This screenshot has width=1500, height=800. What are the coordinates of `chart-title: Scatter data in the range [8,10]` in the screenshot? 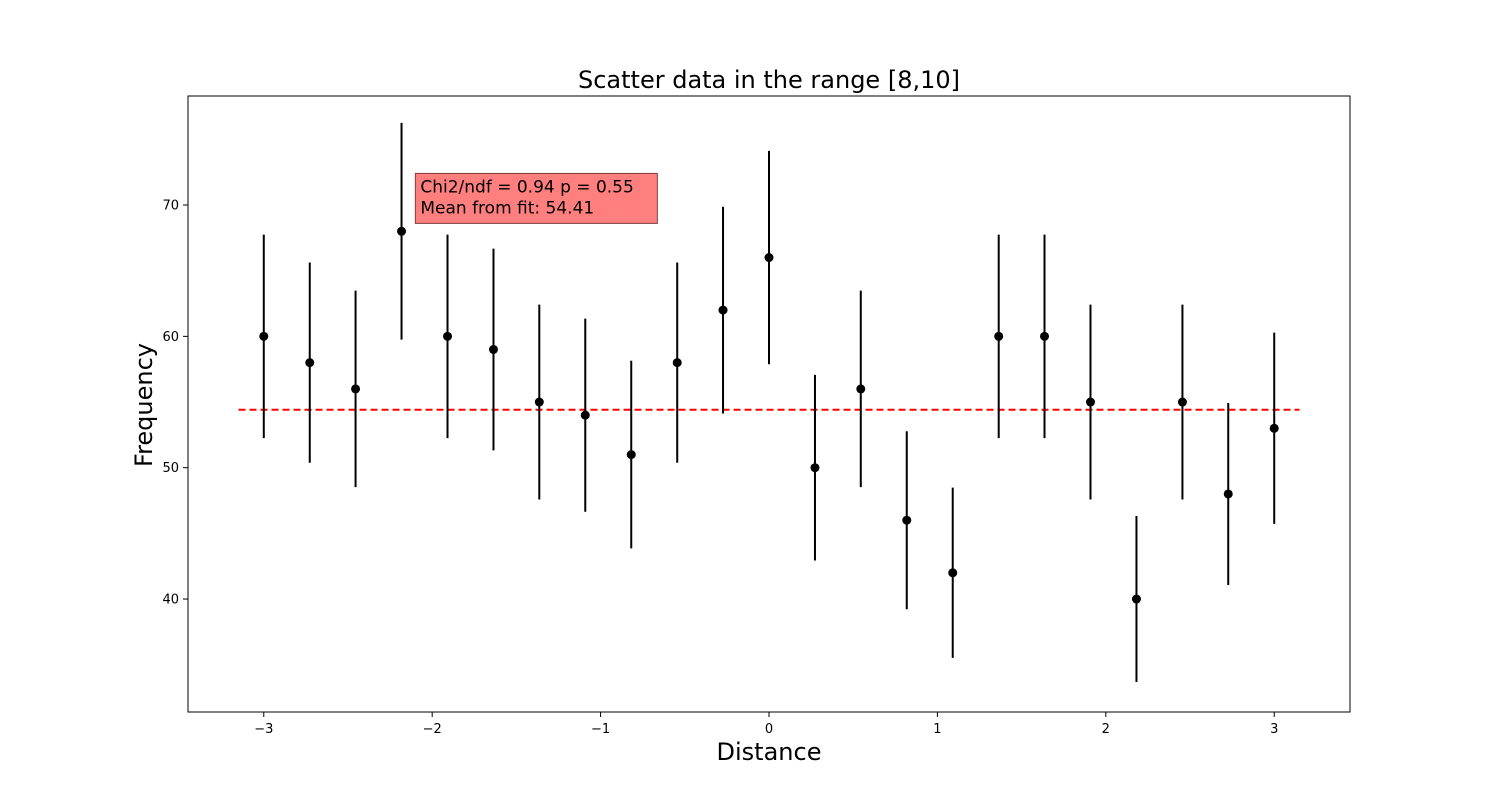 It's located at (769, 80).